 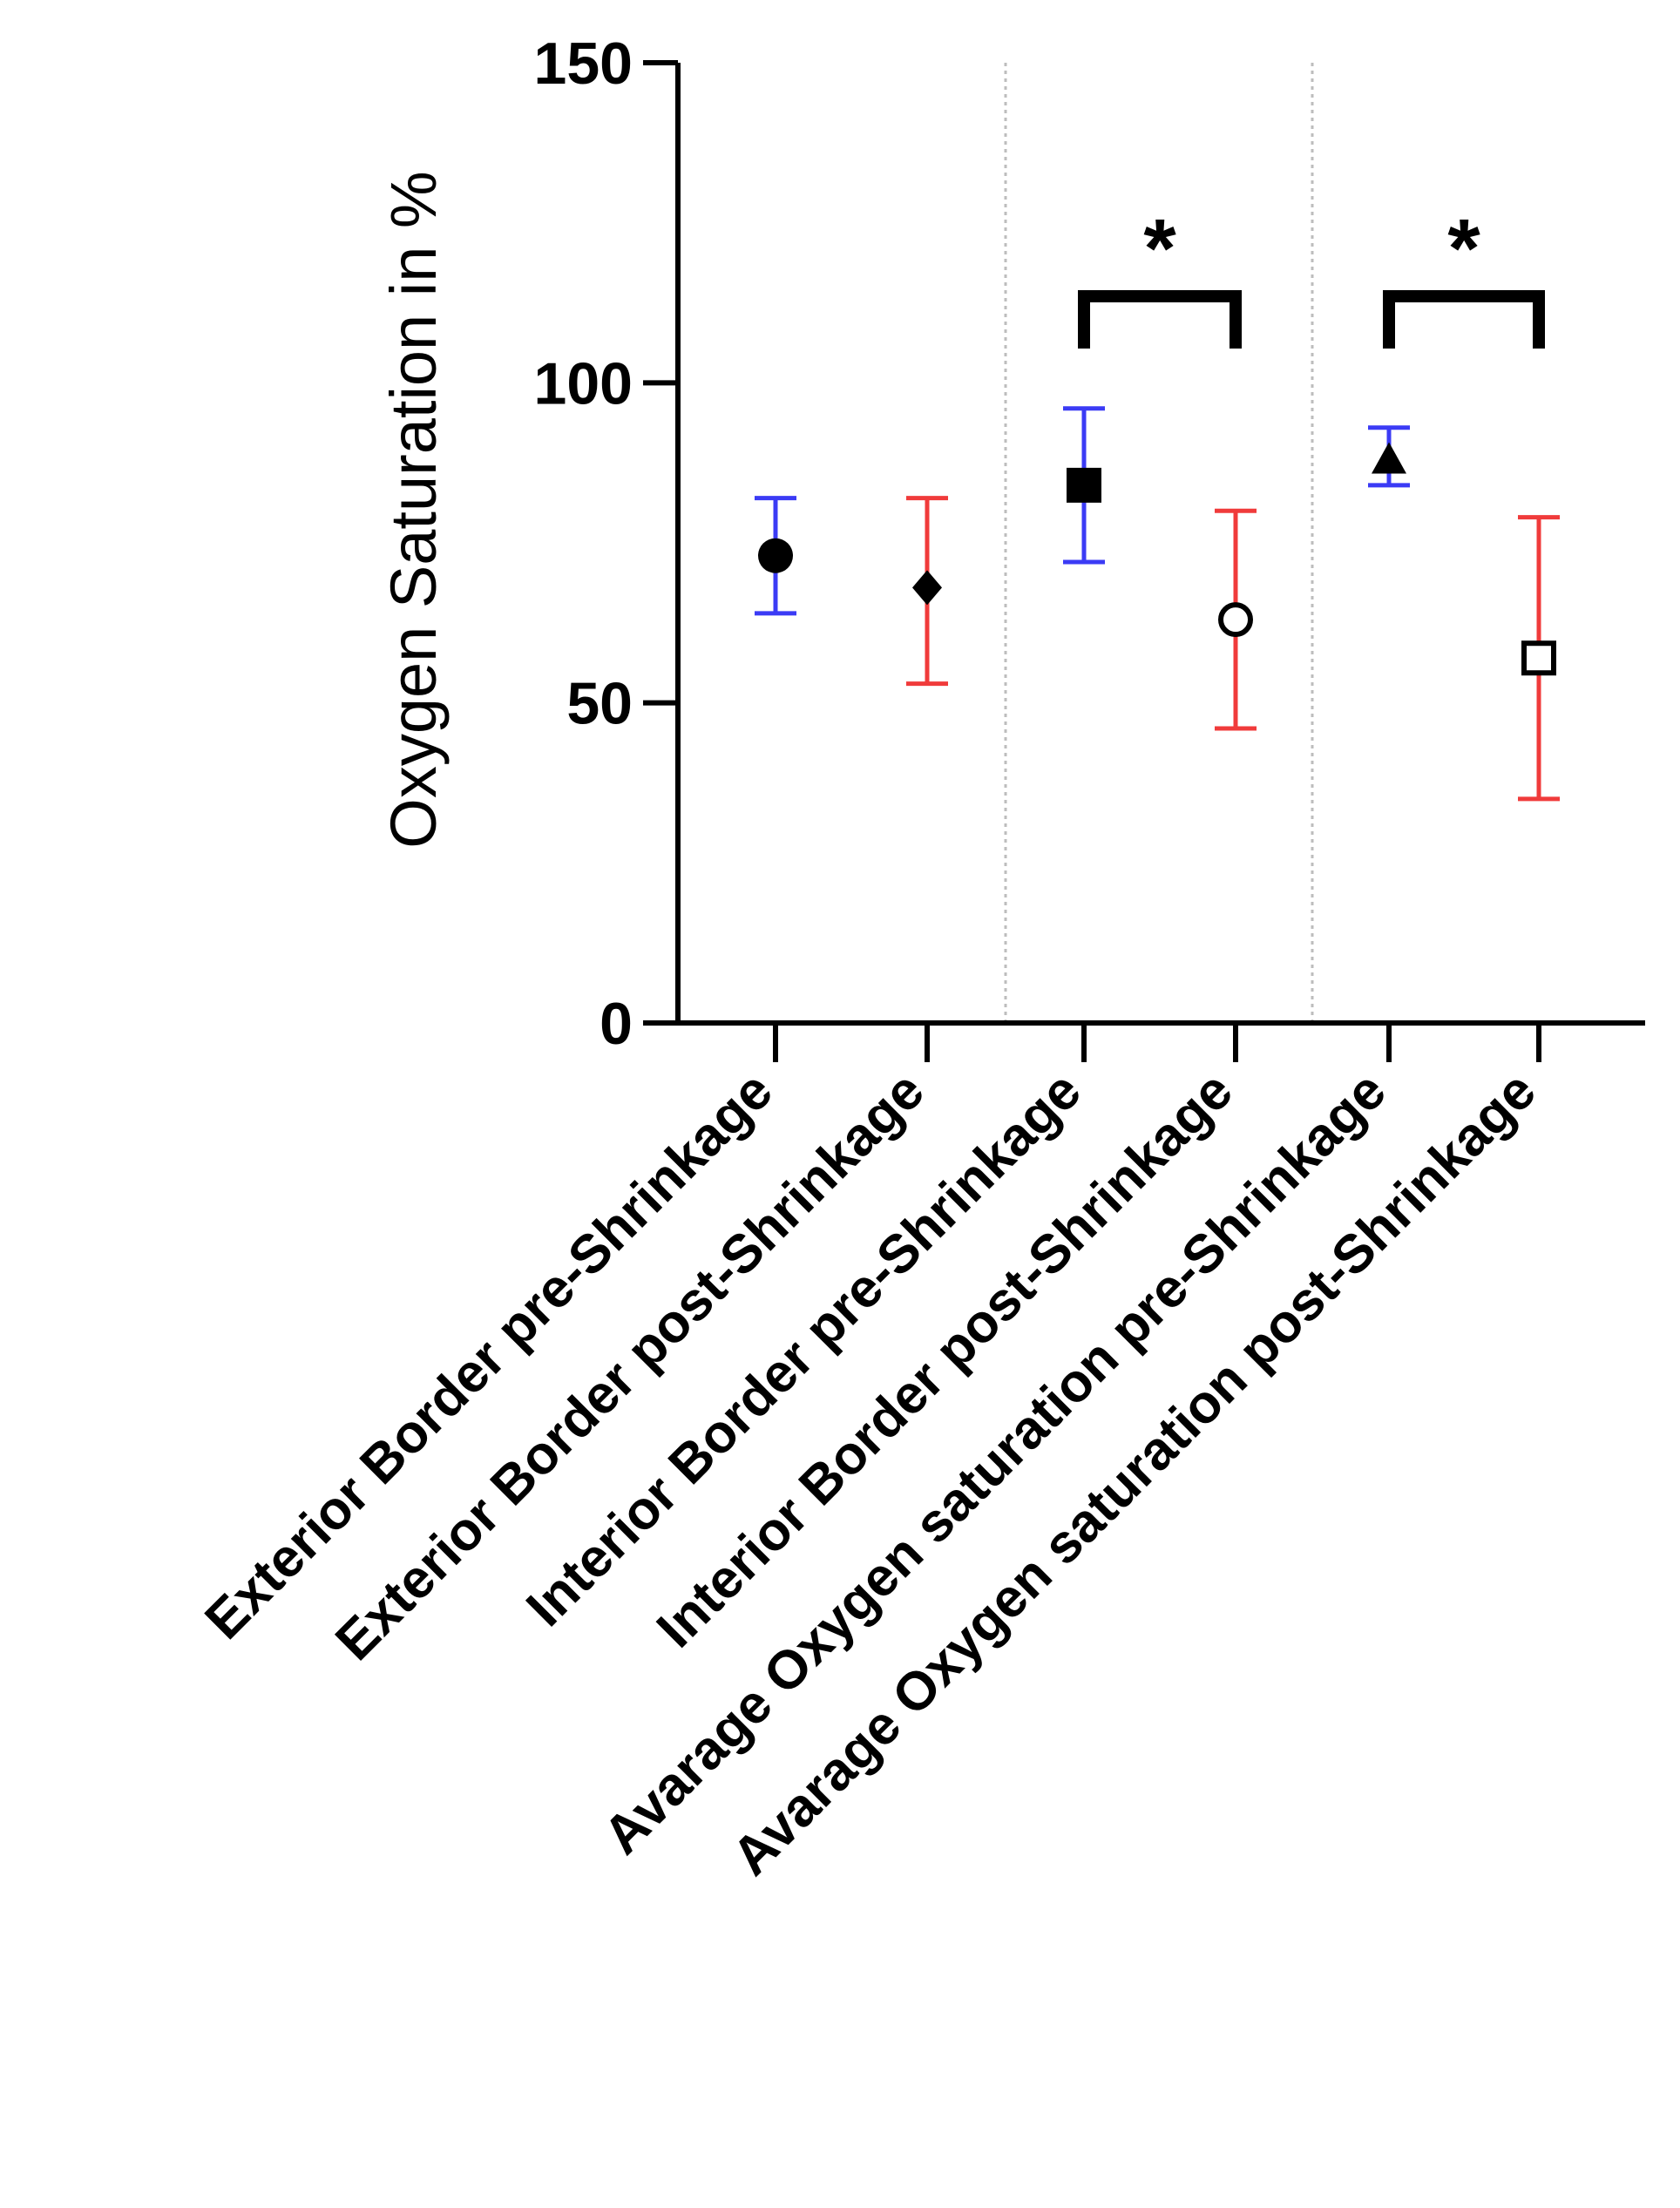 I want to click on y-tick-label-50: 50, so click(x=599, y=704).